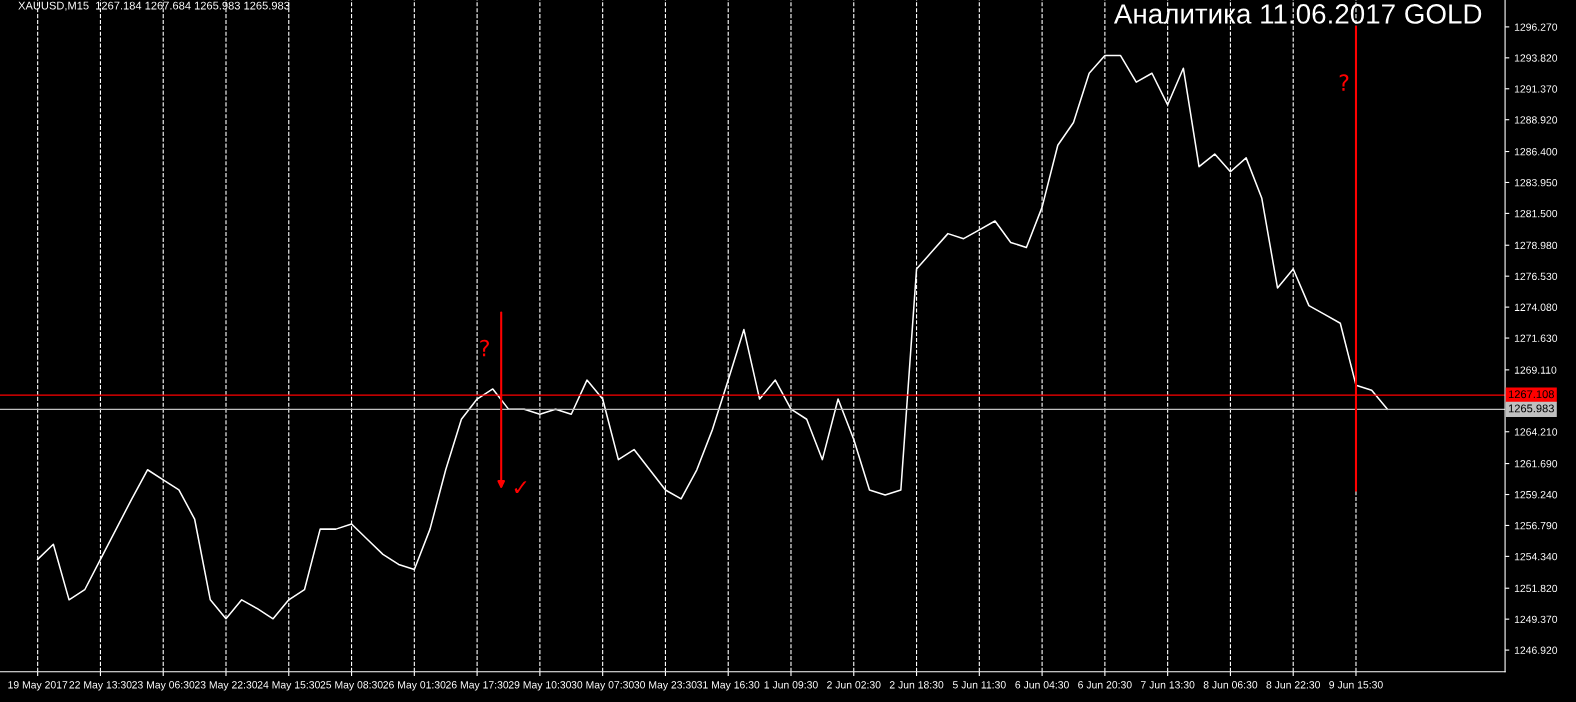 This screenshot has height=702, width=1576. I want to click on x-tick-label: 6 Jun 20:30, so click(1105, 685).